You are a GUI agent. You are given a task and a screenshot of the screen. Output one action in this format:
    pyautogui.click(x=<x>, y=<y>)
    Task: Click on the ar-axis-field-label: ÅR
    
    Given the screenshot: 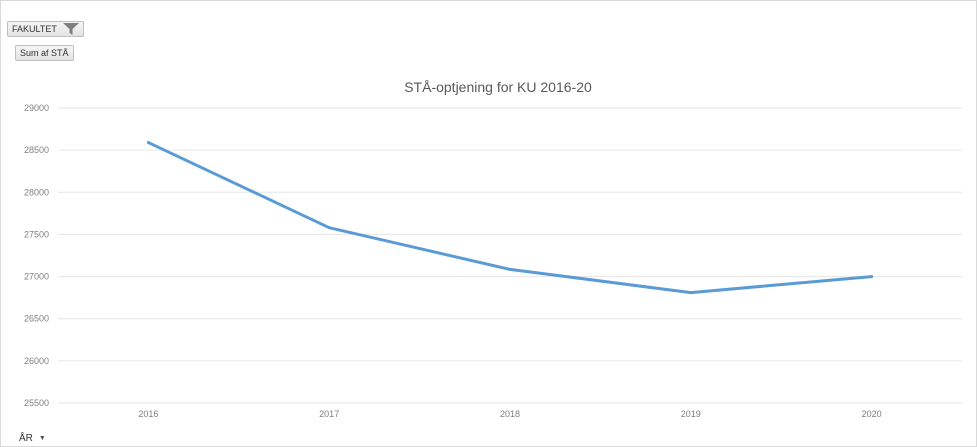 What is the action you would take?
    pyautogui.click(x=26, y=438)
    